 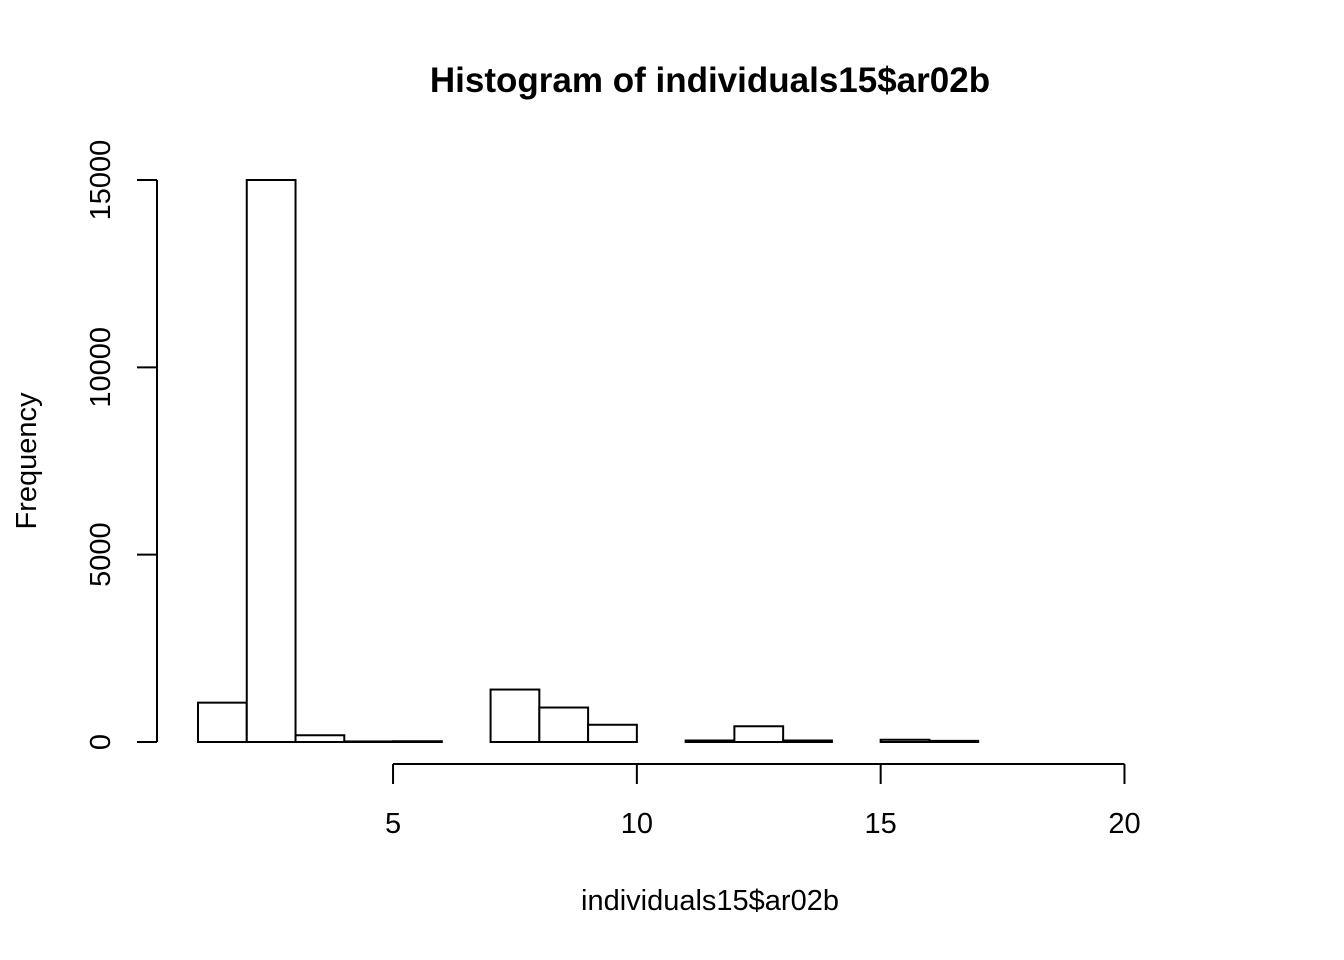 I want to click on y-tick-label: 0, so click(x=101, y=742).